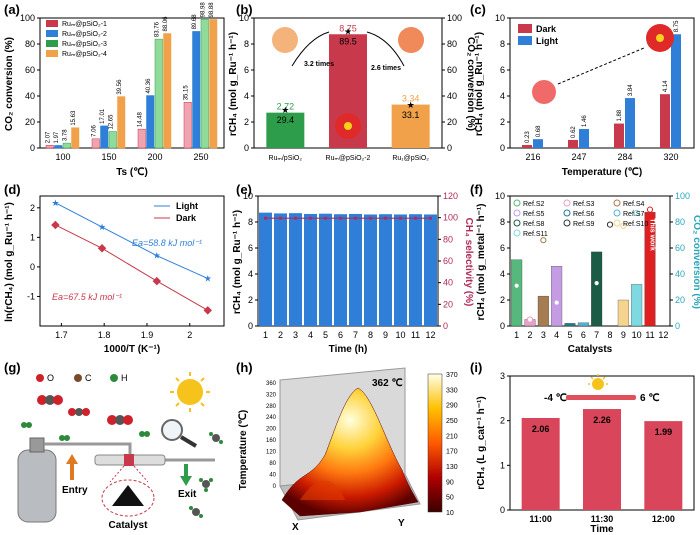  Describe the element at coordinates (348, 28) in the screenshot. I see `bar-value-label: 8.75` at that location.